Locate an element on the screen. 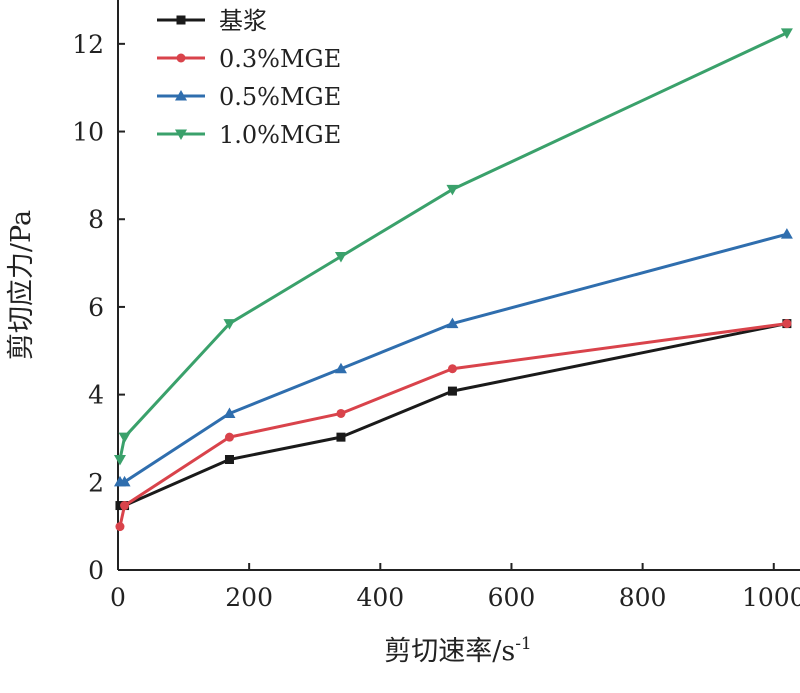 The height and width of the screenshot is (693, 800). legend-label: 1.0%MGE is located at coordinates (280, 135).